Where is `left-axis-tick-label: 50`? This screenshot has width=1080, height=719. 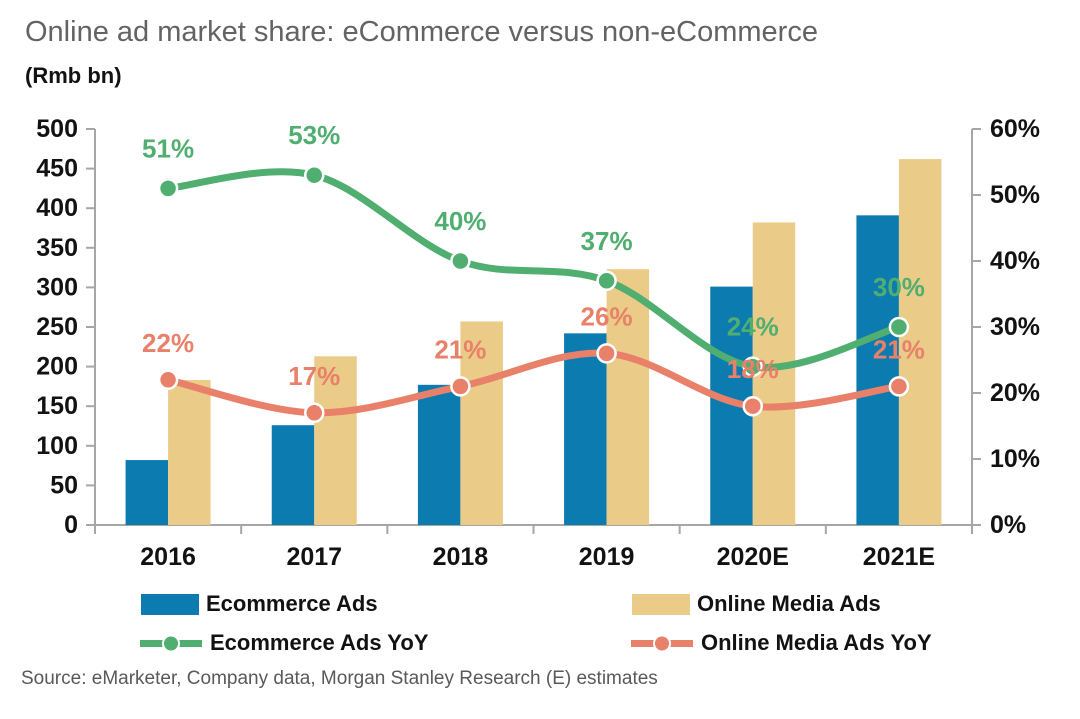
left-axis-tick-label: 50 is located at coordinates (64, 485).